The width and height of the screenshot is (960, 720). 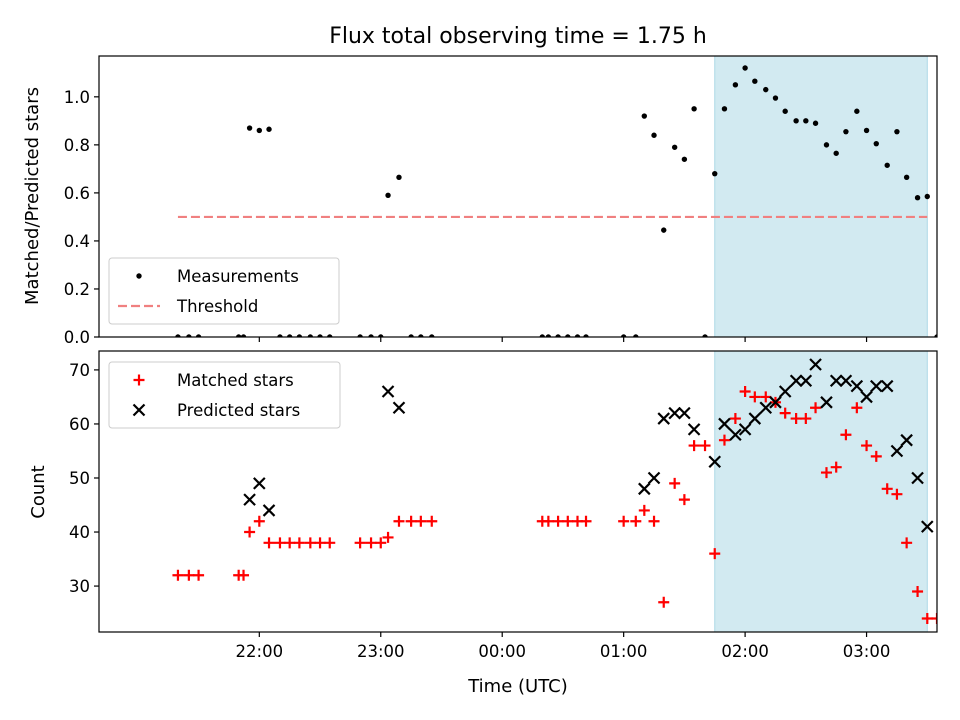 I want to click on legend-matched-marker, so click(x=139, y=380).